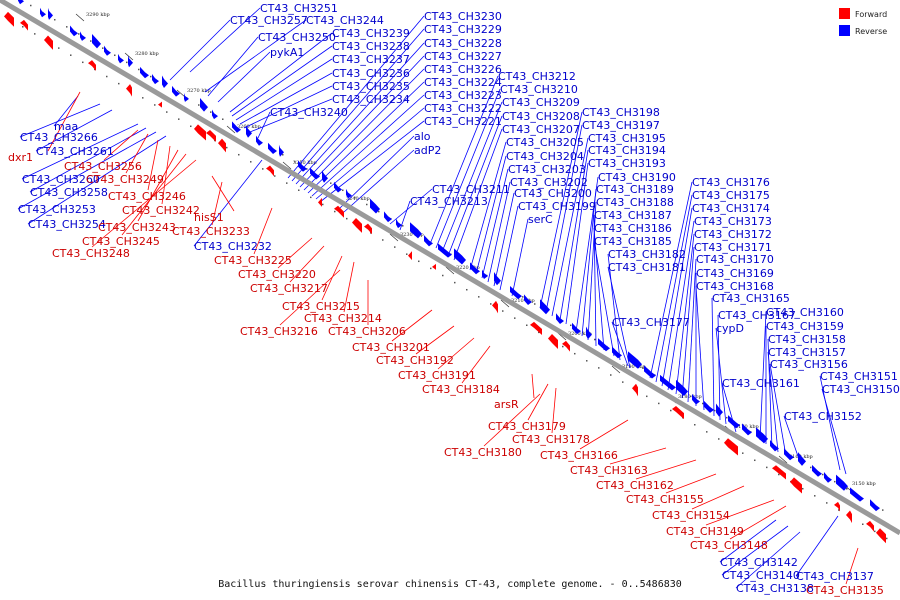 The image size is (900, 600). What do you see at coordinates (103, 166) in the screenshot?
I see `gene-label-ct43-ch3256: CT43_CH3256` at bounding box center [103, 166].